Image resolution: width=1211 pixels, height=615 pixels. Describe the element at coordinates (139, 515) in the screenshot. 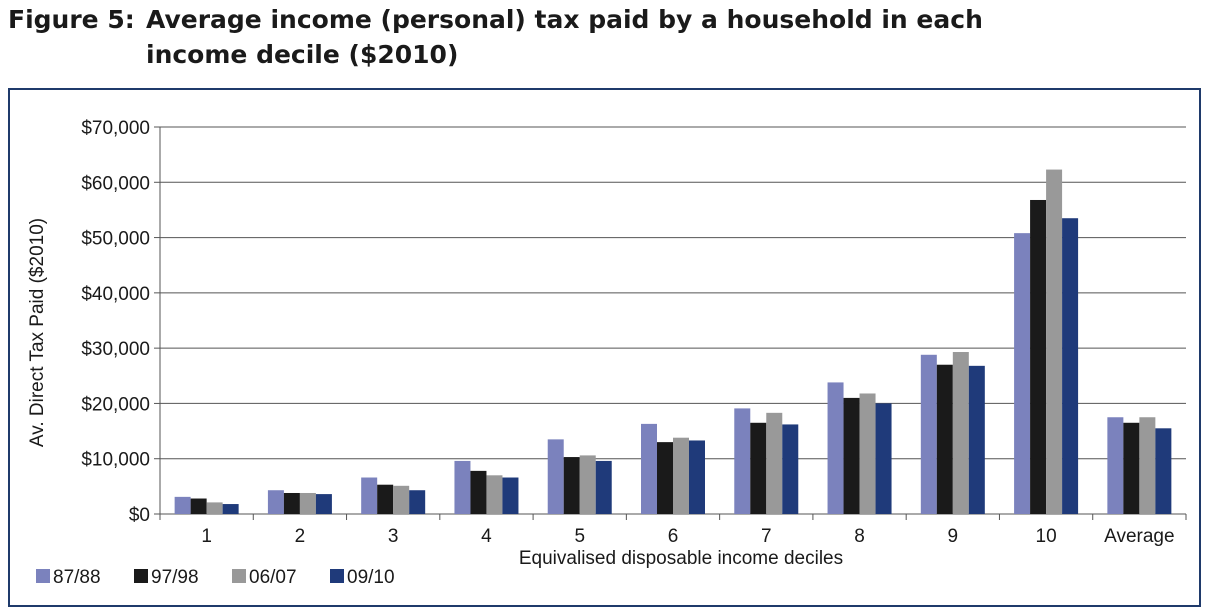

I see `y-tick-label: $0` at that location.